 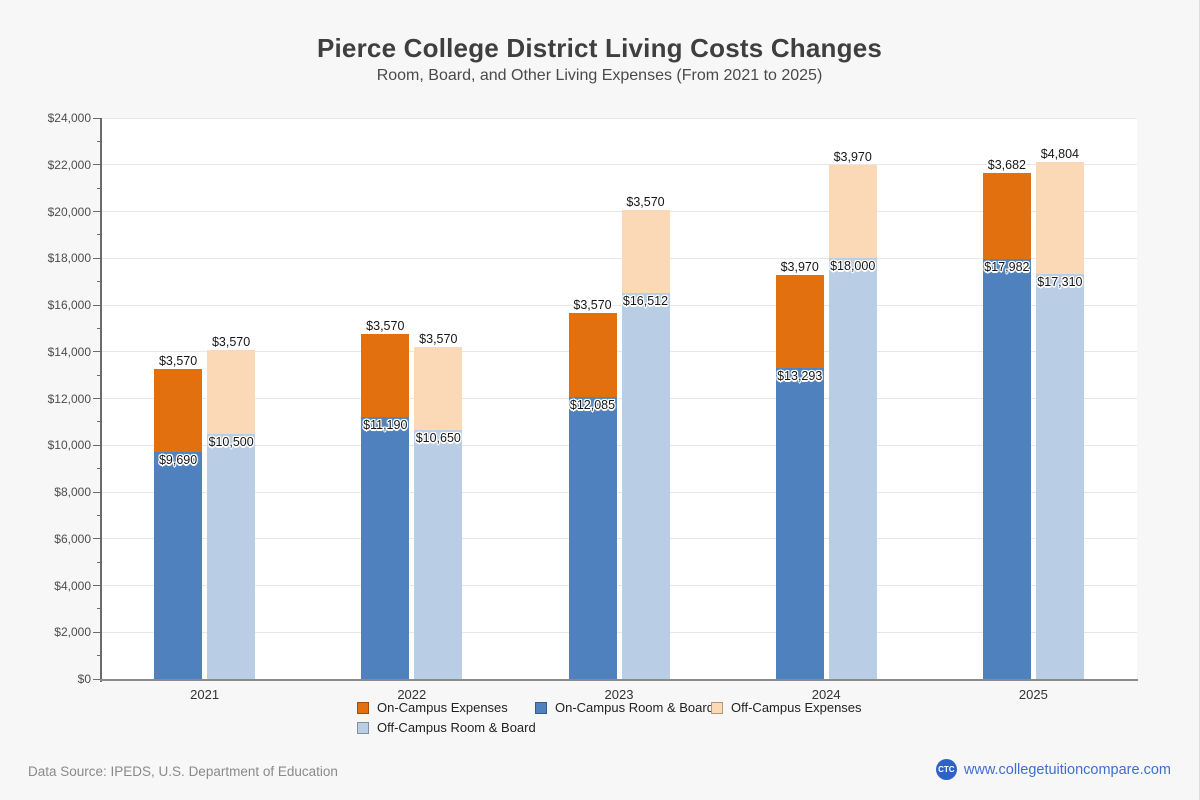 I want to click on y-tick-label: $18,000, so click(x=69, y=258).